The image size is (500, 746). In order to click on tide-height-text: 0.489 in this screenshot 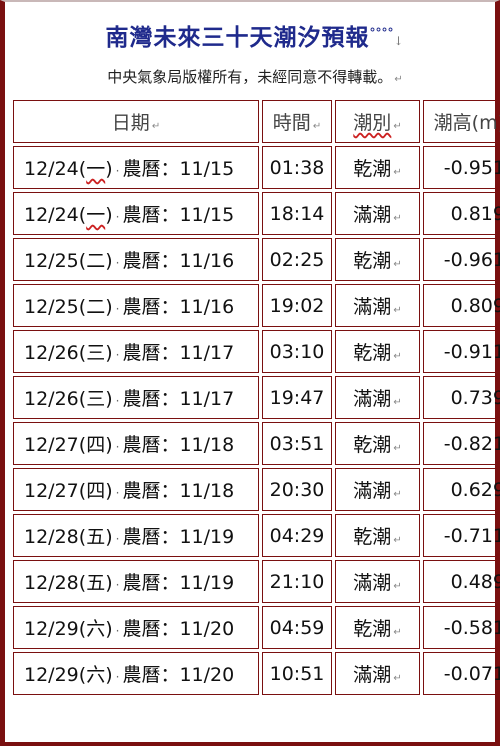, I will do `click(475, 581)`.